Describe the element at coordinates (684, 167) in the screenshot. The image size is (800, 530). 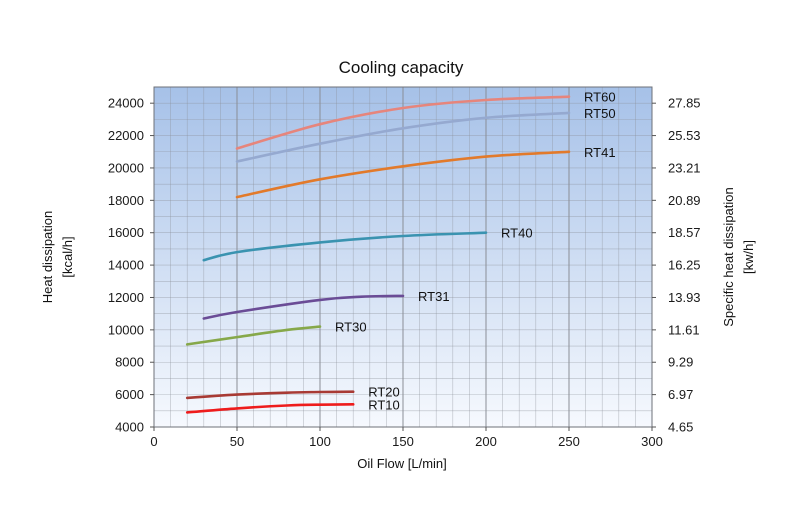
I see `y2-tick-label: 23.21` at that location.